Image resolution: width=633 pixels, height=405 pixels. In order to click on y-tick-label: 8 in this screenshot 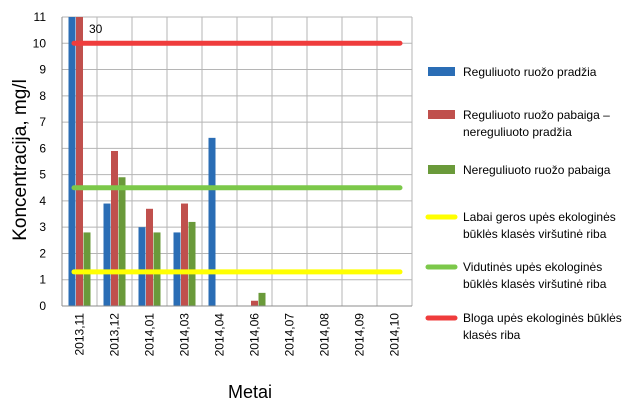, I will do `click(42, 96)`.